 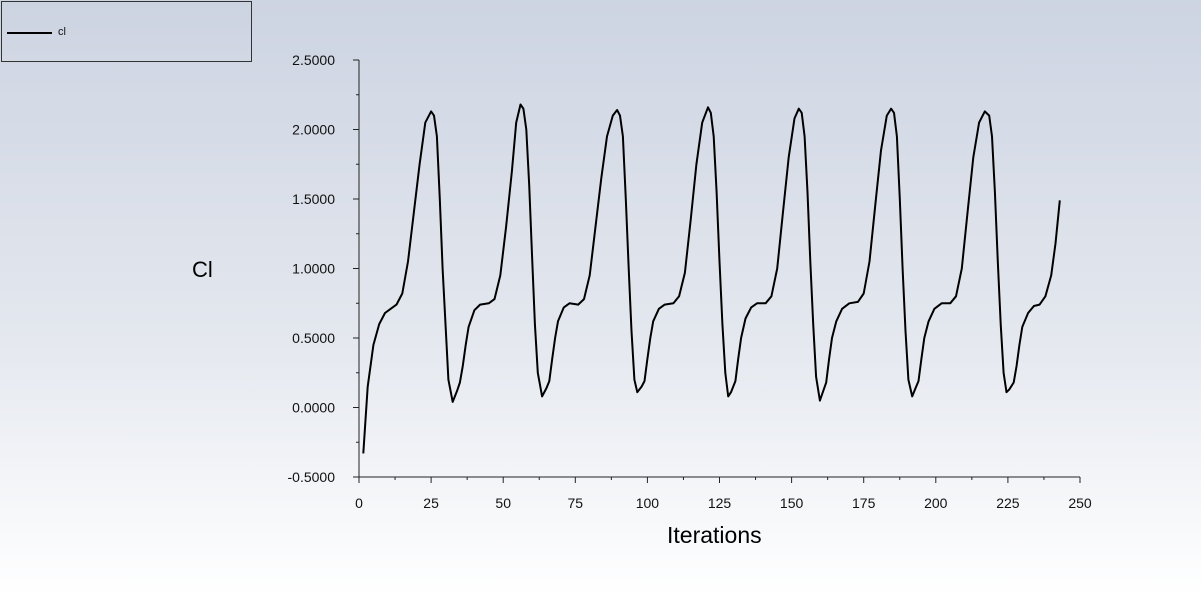 What do you see at coordinates (792, 503) in the screenshot?
I see `x-tick-label: 150` at bounding box center [792, 503].